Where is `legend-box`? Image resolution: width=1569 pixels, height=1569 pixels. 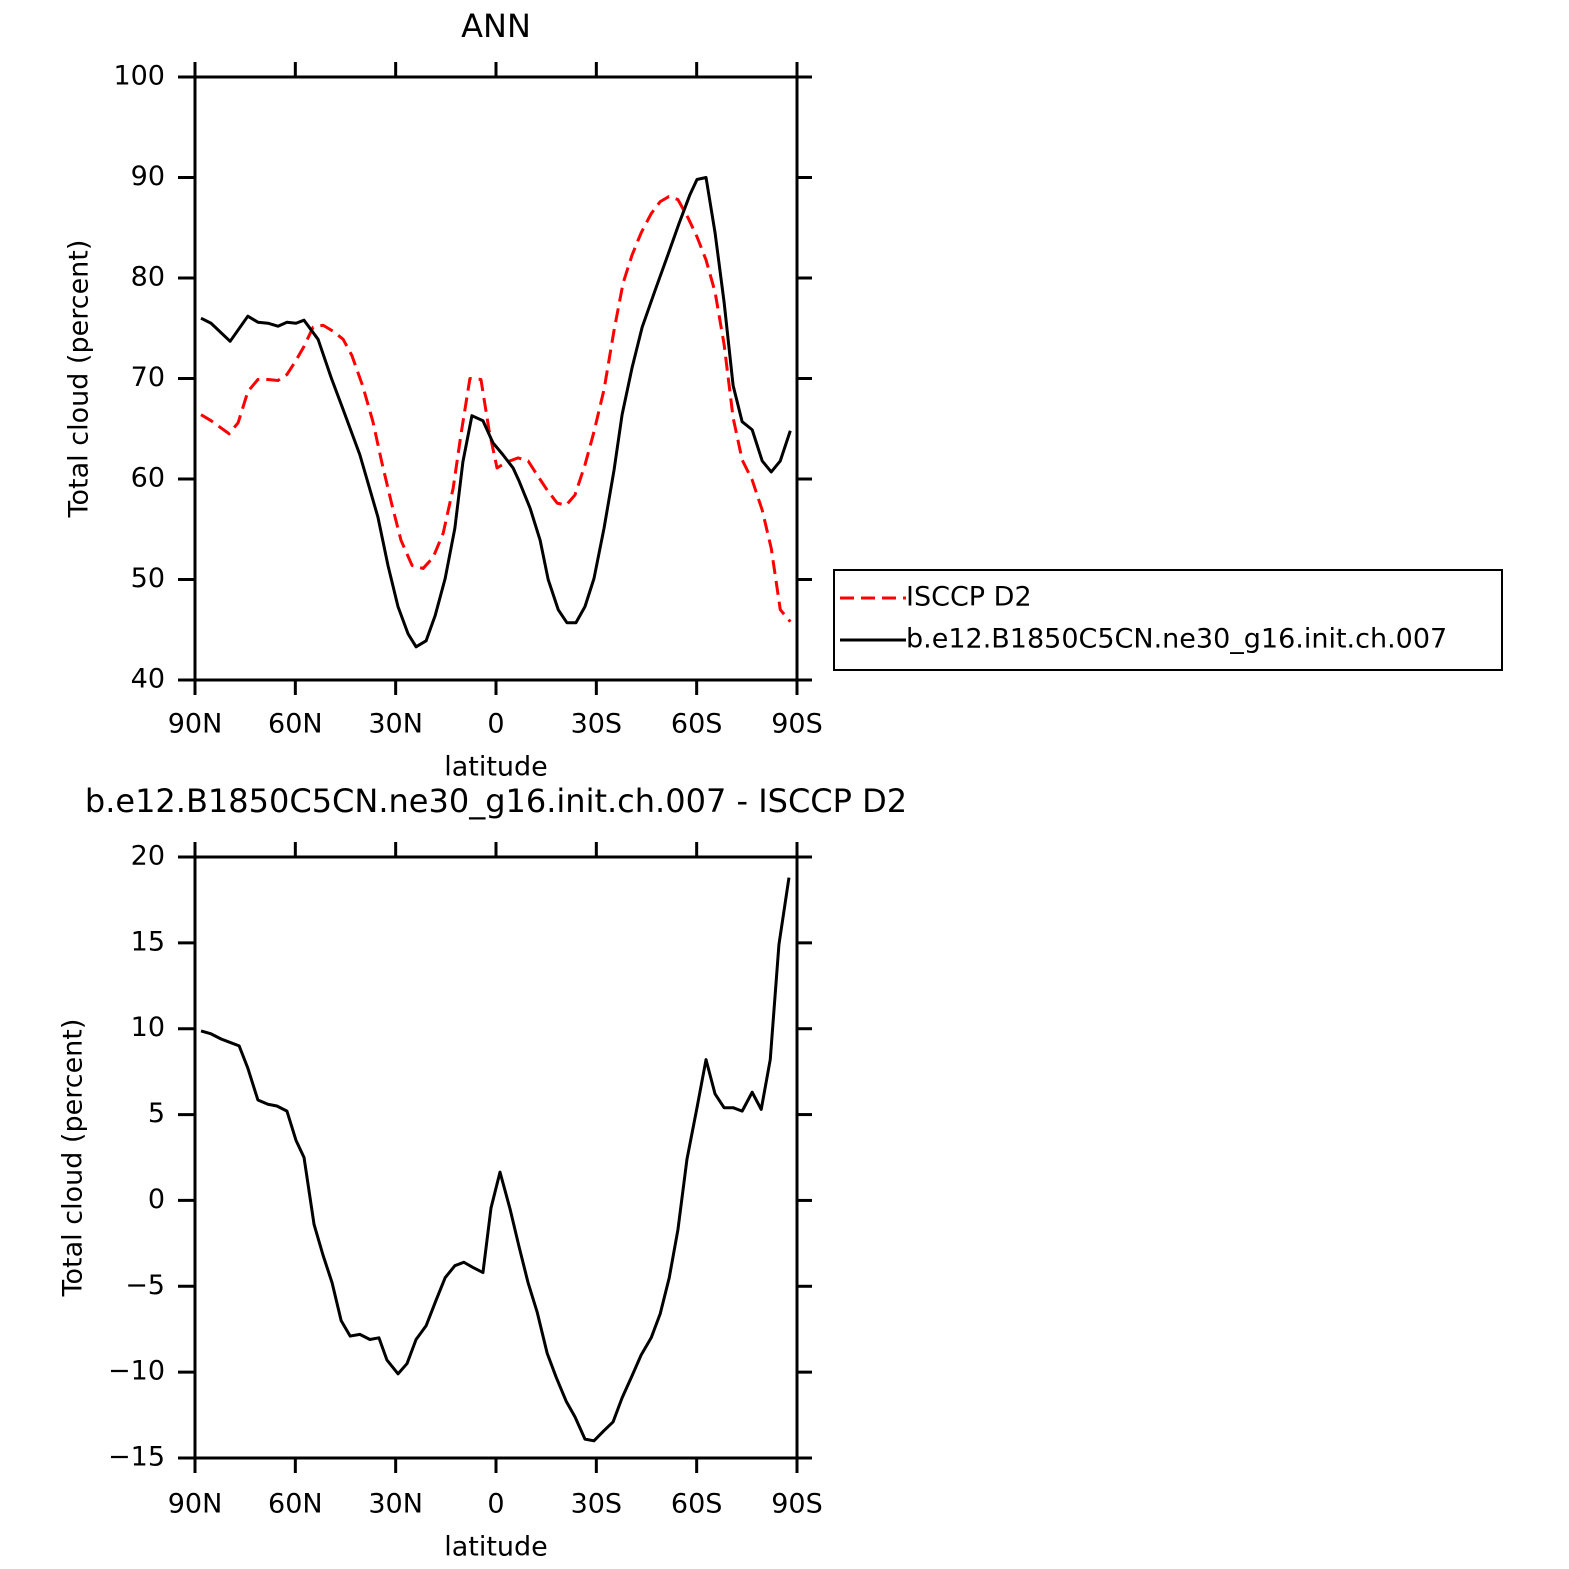
legend-box is located at coordinates (1168, 620).